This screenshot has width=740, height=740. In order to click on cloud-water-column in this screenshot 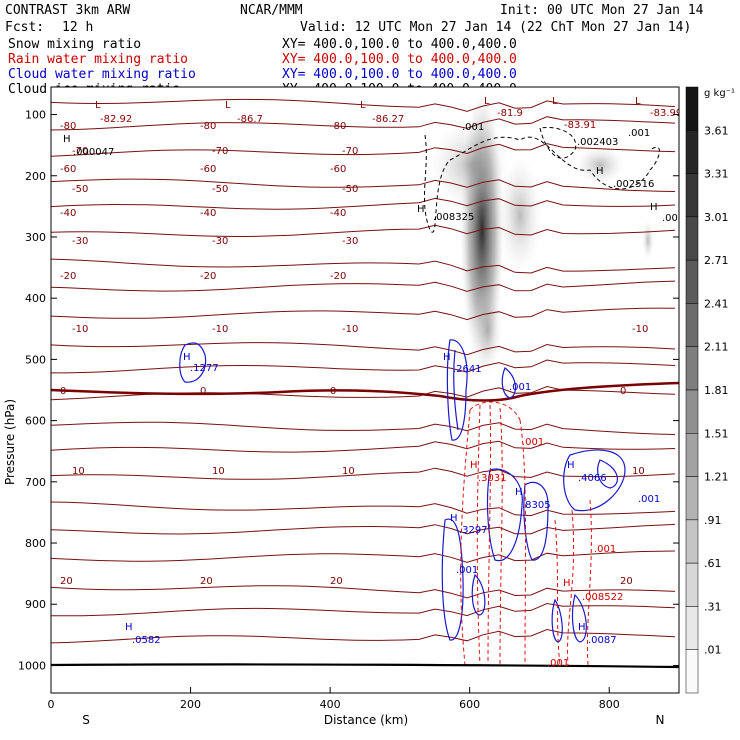, I will do `click(457, 390)`.